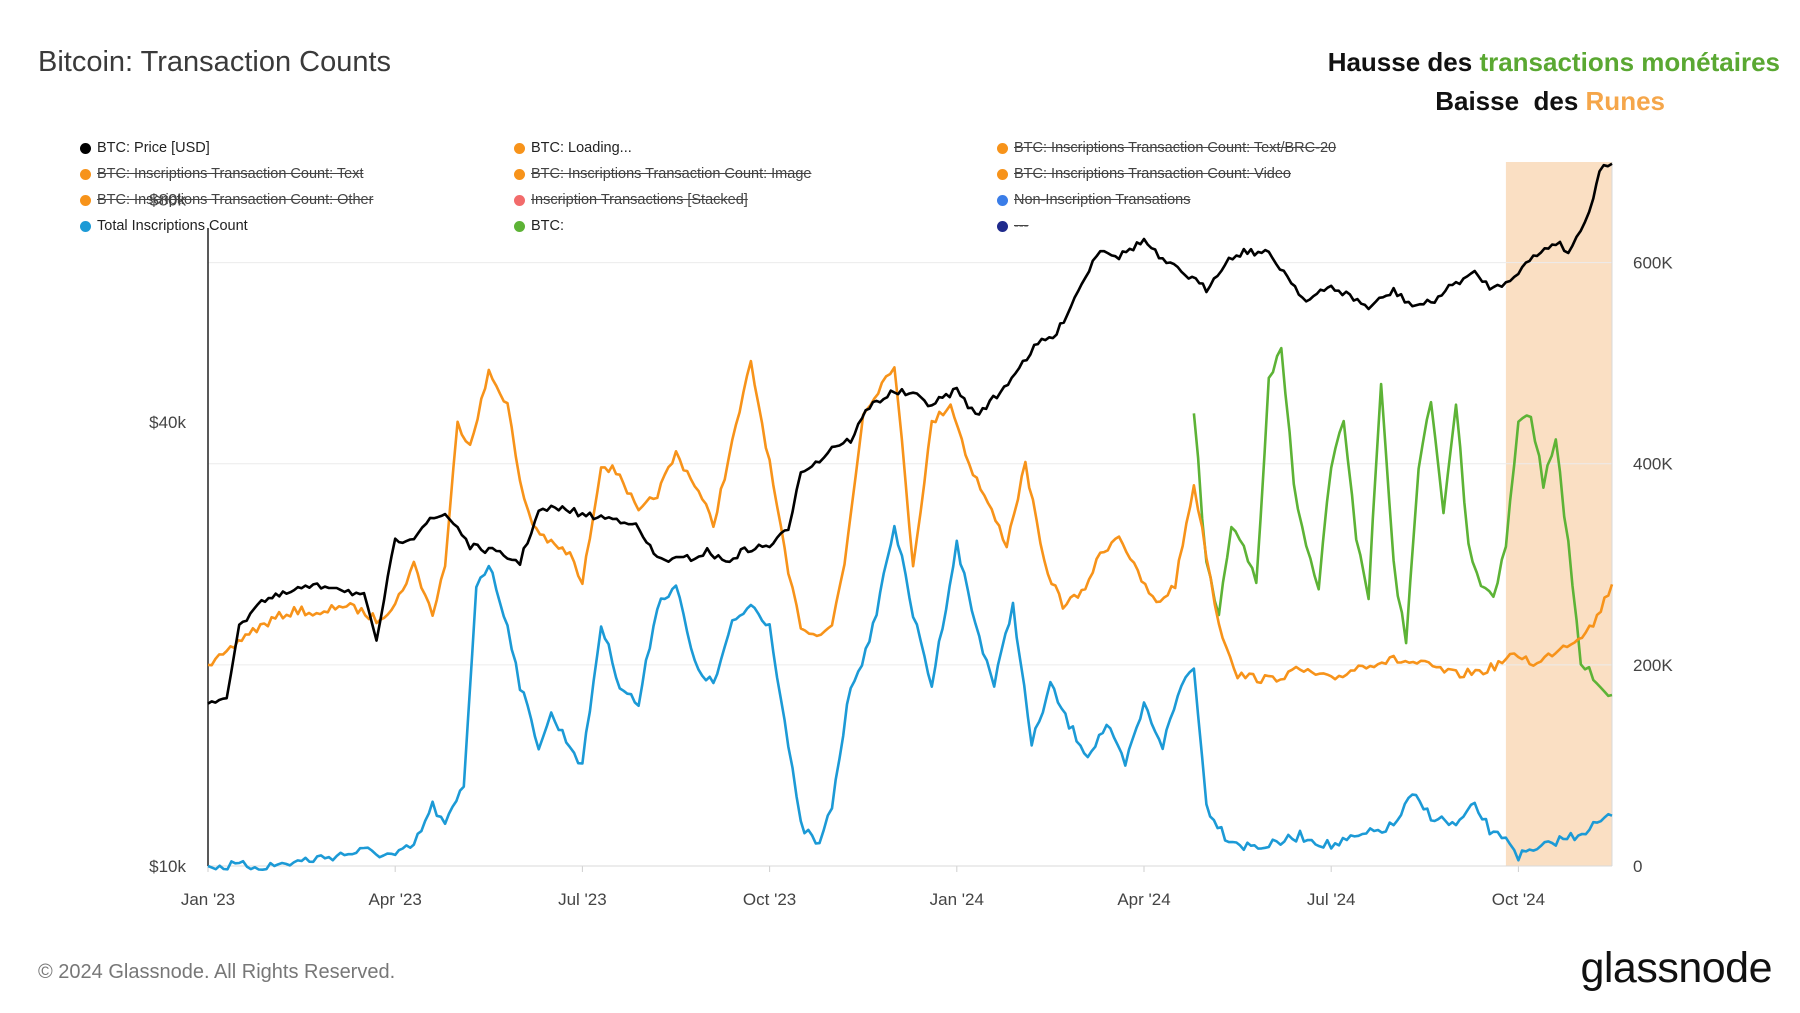 The height and width of the screenshot is (1013, 1800). What do you see at coordinates (1637, 866) in the screenshot?
I see `right-axis-label: 0` at bounding box center [1637, 866].